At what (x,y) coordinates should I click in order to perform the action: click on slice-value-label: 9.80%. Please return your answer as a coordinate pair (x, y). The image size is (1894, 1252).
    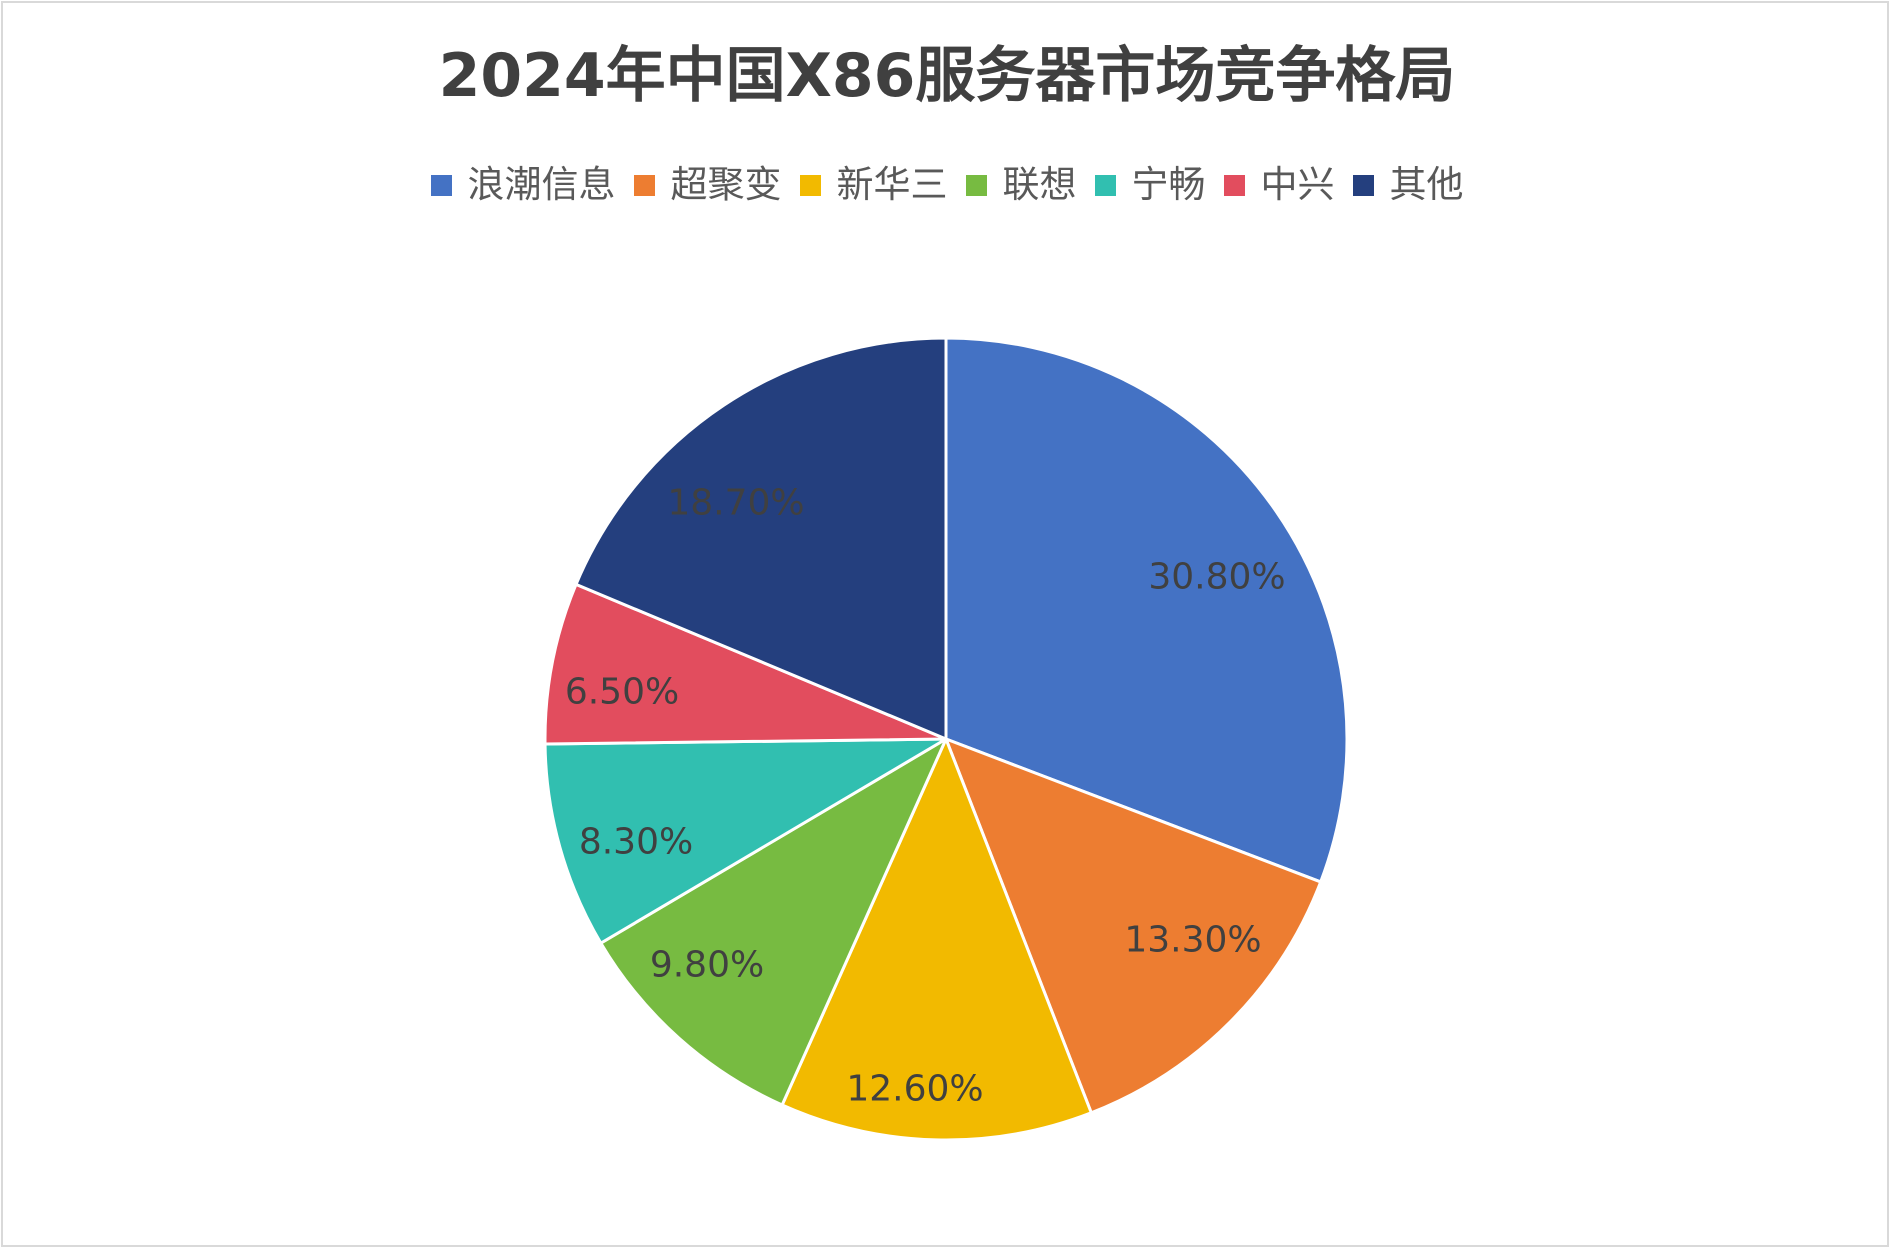
    Looking at the image, I should click on (707, 965).